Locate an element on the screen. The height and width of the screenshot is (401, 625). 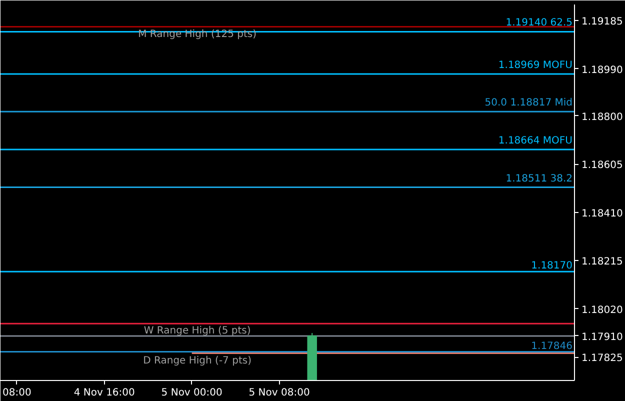
ref-line-label: 1.18664 MOFU is located at coordinates (535, 140).